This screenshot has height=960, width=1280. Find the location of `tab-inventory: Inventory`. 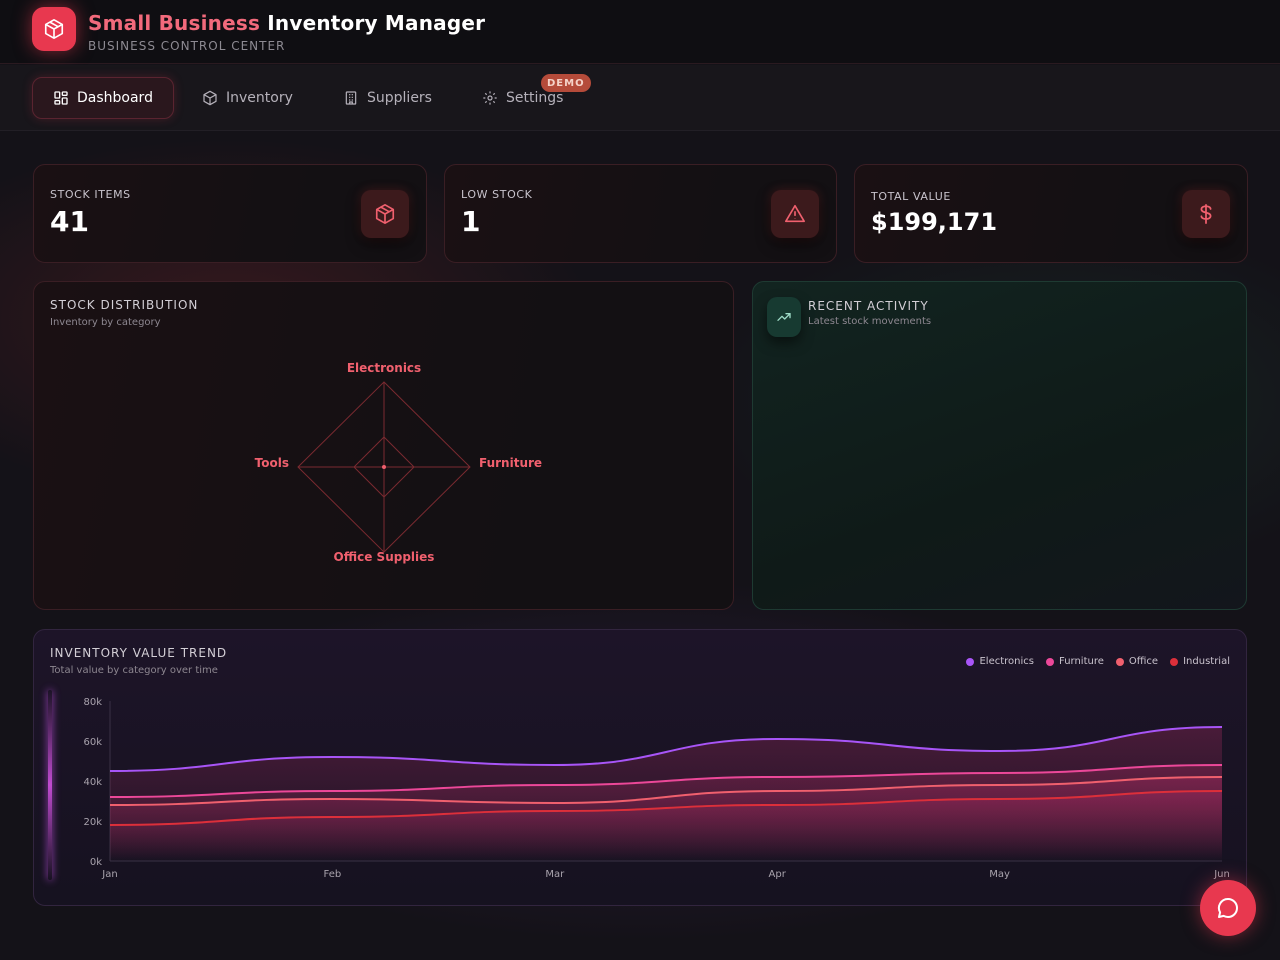

tab-inventory: Inventory is located at coordinates (247, 98).